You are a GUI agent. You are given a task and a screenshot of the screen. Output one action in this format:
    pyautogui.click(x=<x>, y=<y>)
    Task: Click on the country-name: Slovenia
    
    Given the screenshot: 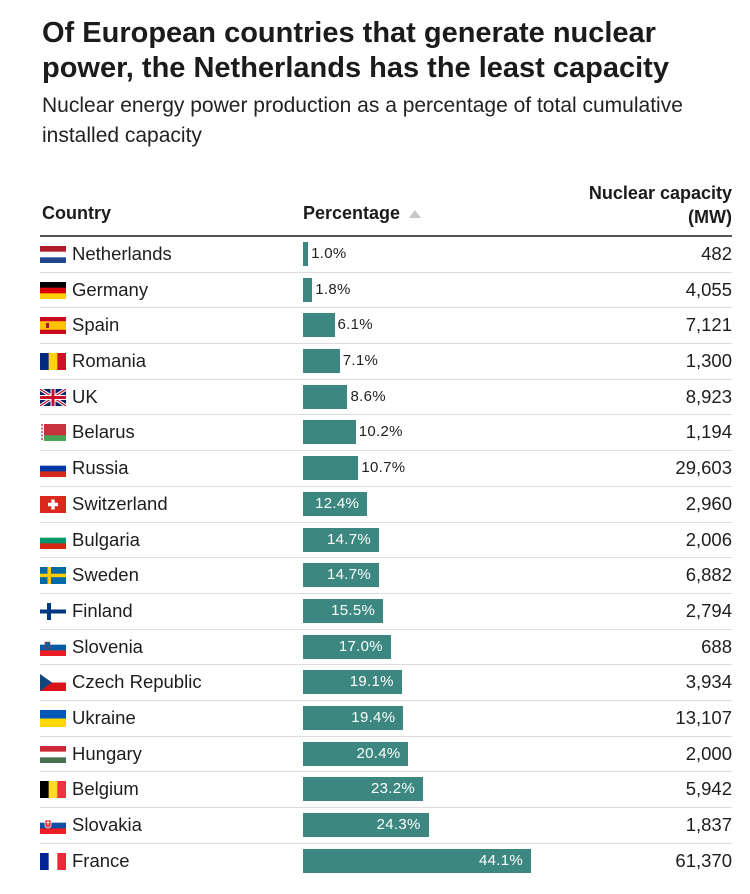 What is the action you would take?
    pyautogui.click(x=107, y=646)
    